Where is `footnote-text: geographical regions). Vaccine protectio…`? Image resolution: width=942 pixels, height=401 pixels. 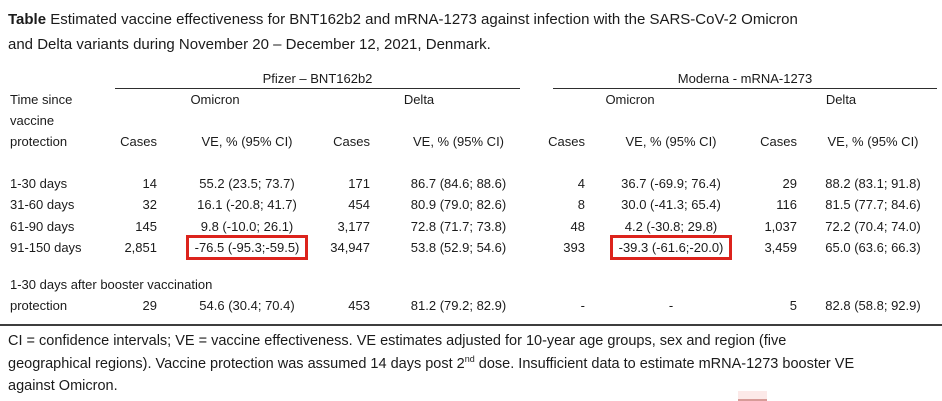 footnote-text: geographical regions). Vaccine protectio… is located at coordinates (236, 363).